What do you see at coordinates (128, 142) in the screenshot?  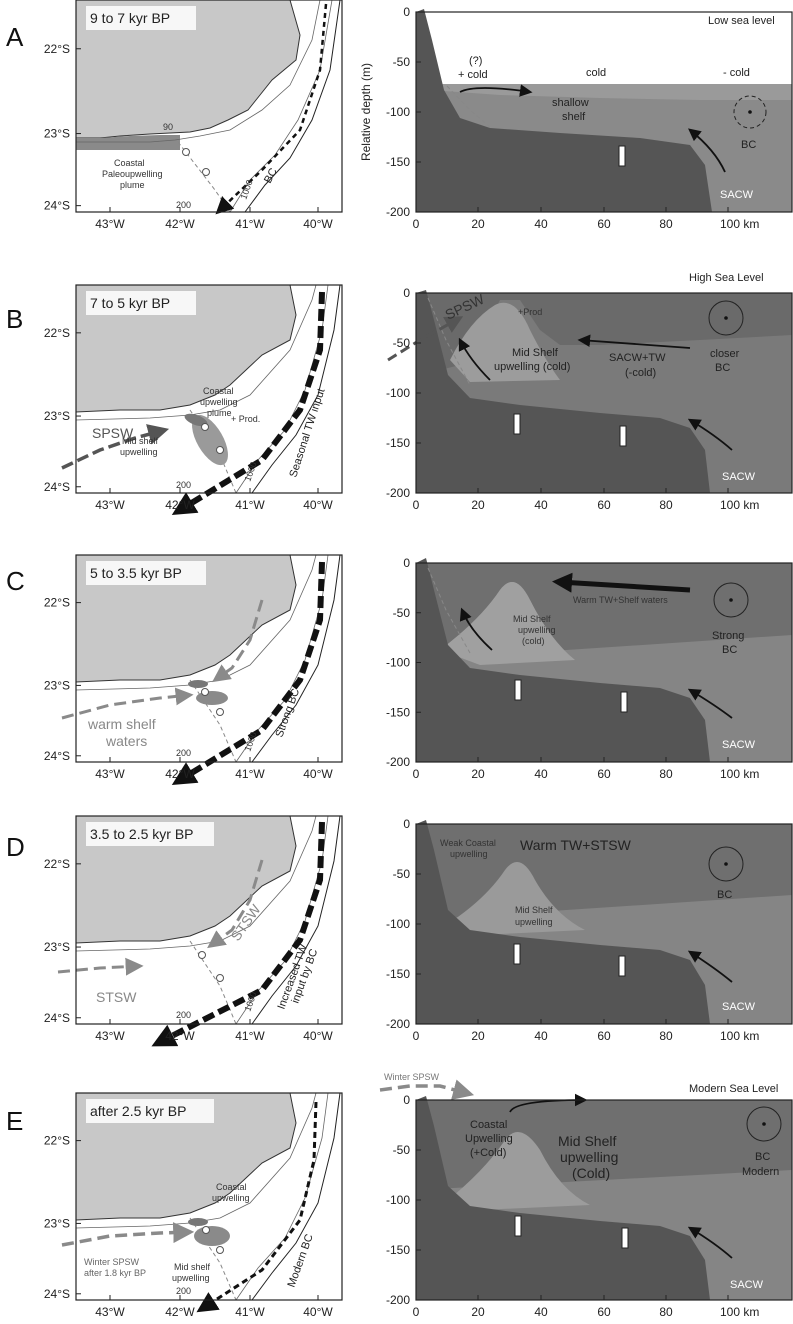 I see `upwelling-plume-shade` at bounding box center [128, 142].